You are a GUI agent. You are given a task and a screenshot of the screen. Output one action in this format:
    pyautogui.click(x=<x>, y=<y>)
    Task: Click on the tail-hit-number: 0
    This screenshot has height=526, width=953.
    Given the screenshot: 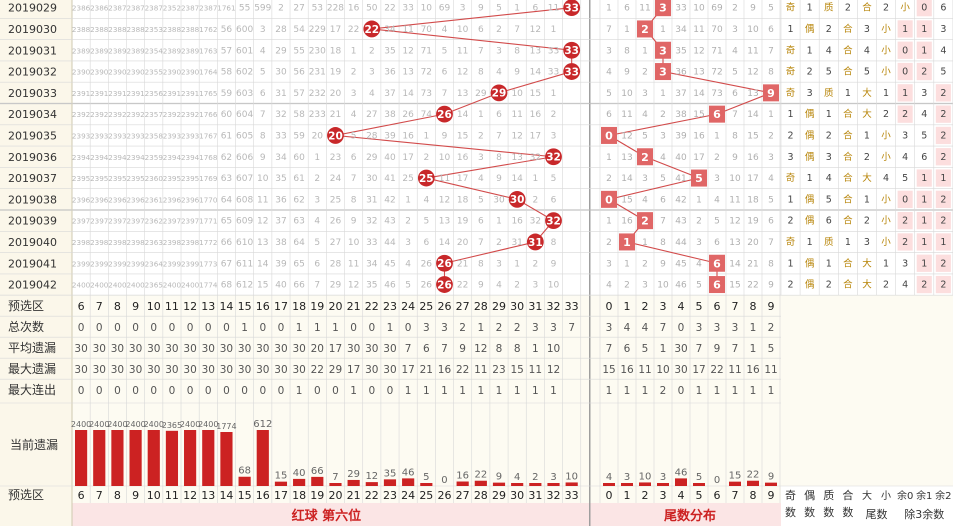 What is the action you would take?
    pyautogui.click(x=609, y=135)
    